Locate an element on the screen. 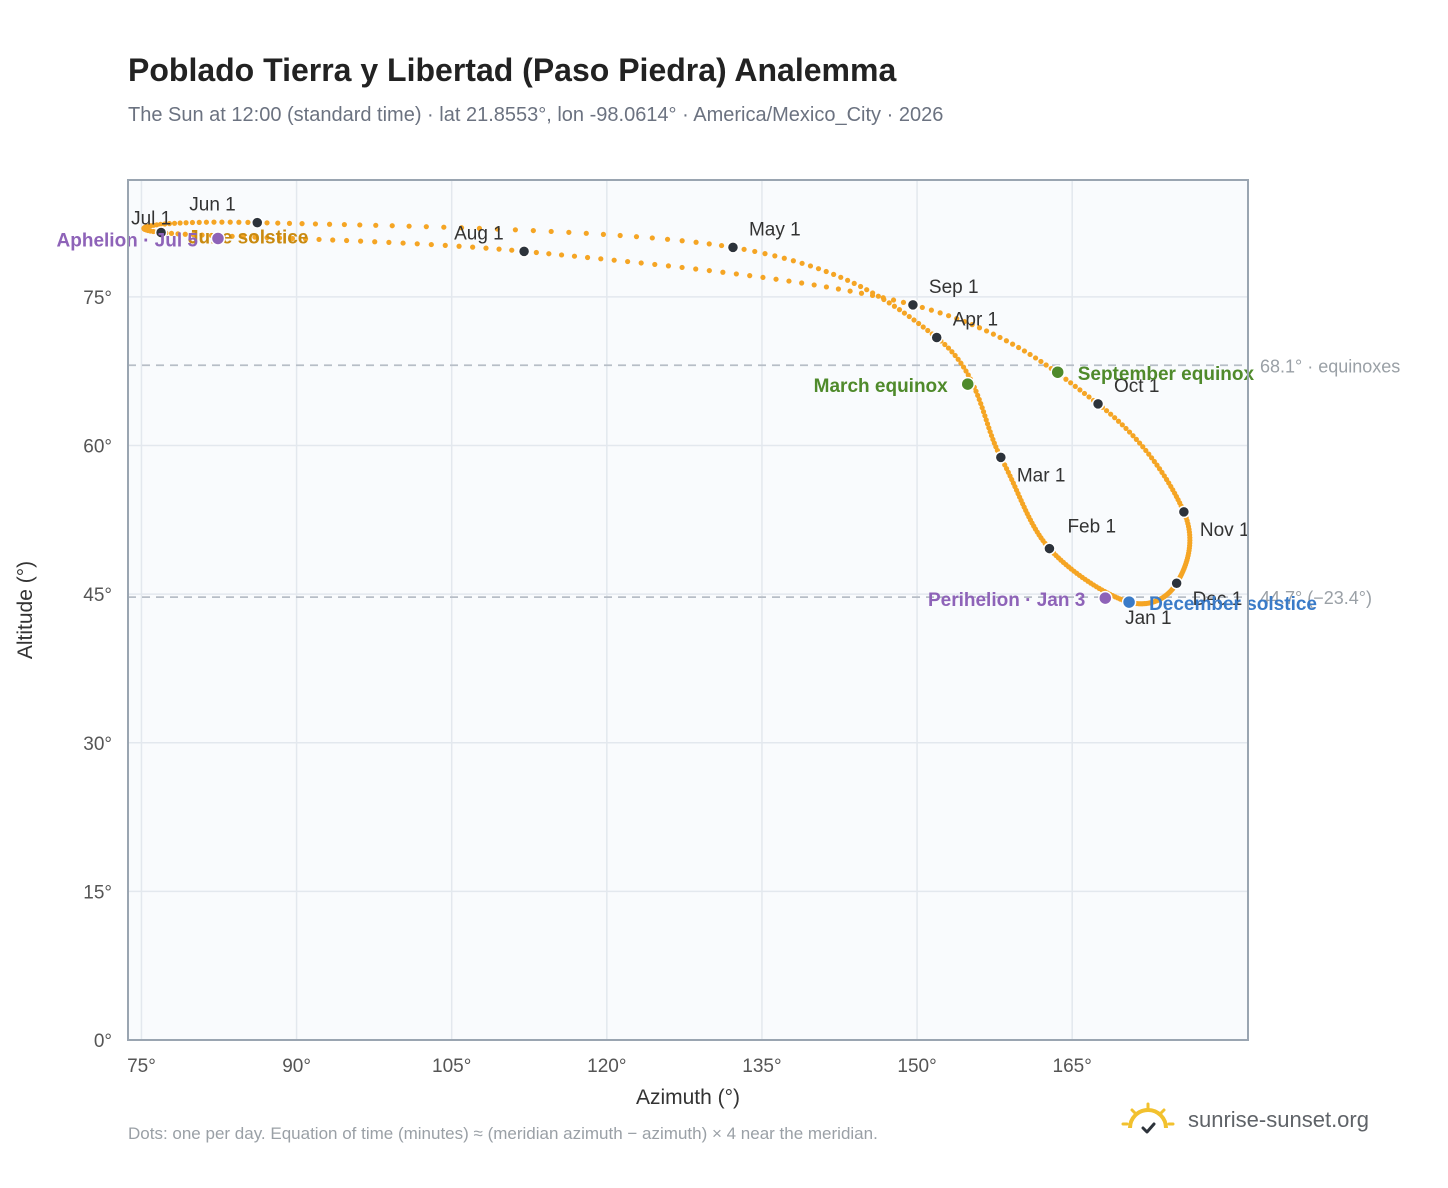  x-axis-ticks: 75° 90° 105° 120° 135° 150° 165° is located at coordinates (609, 1066).